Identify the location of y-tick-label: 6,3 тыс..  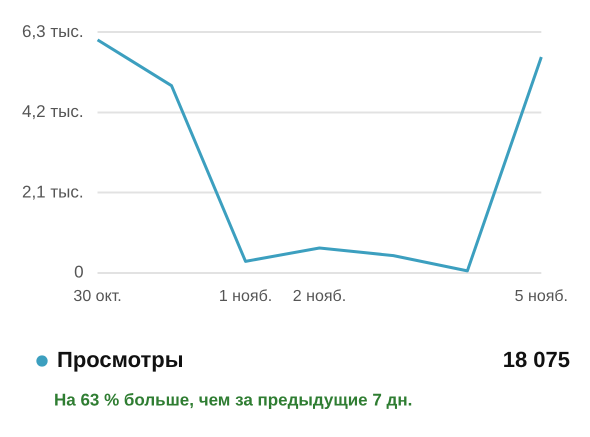
(53, 31).